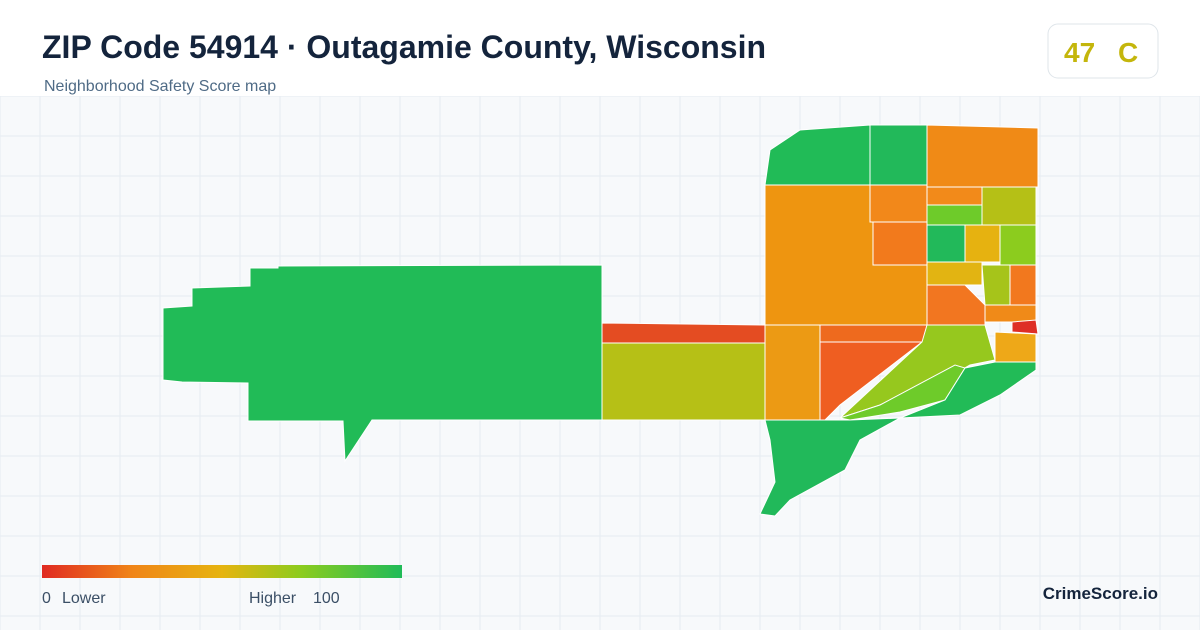 This screenshot has height=630, width=1200. Describe the element at coordinates (1100, 593) in the screenshot. I see `brand: CrimeScore.io` at that location.